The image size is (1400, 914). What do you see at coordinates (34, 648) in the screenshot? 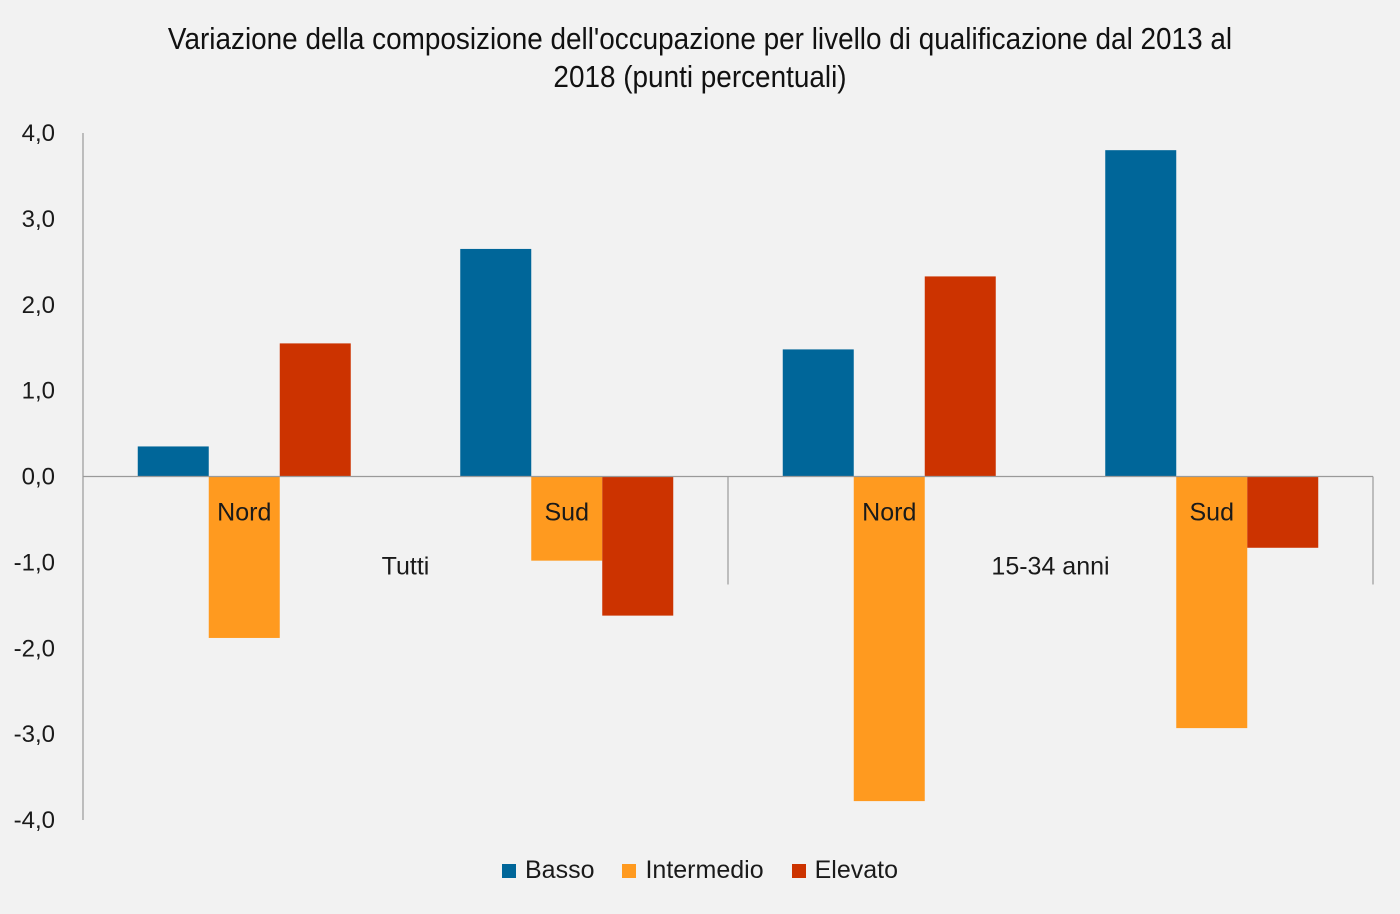
I see `y-tick-label: -2,0` at bounding box center [34, 648].